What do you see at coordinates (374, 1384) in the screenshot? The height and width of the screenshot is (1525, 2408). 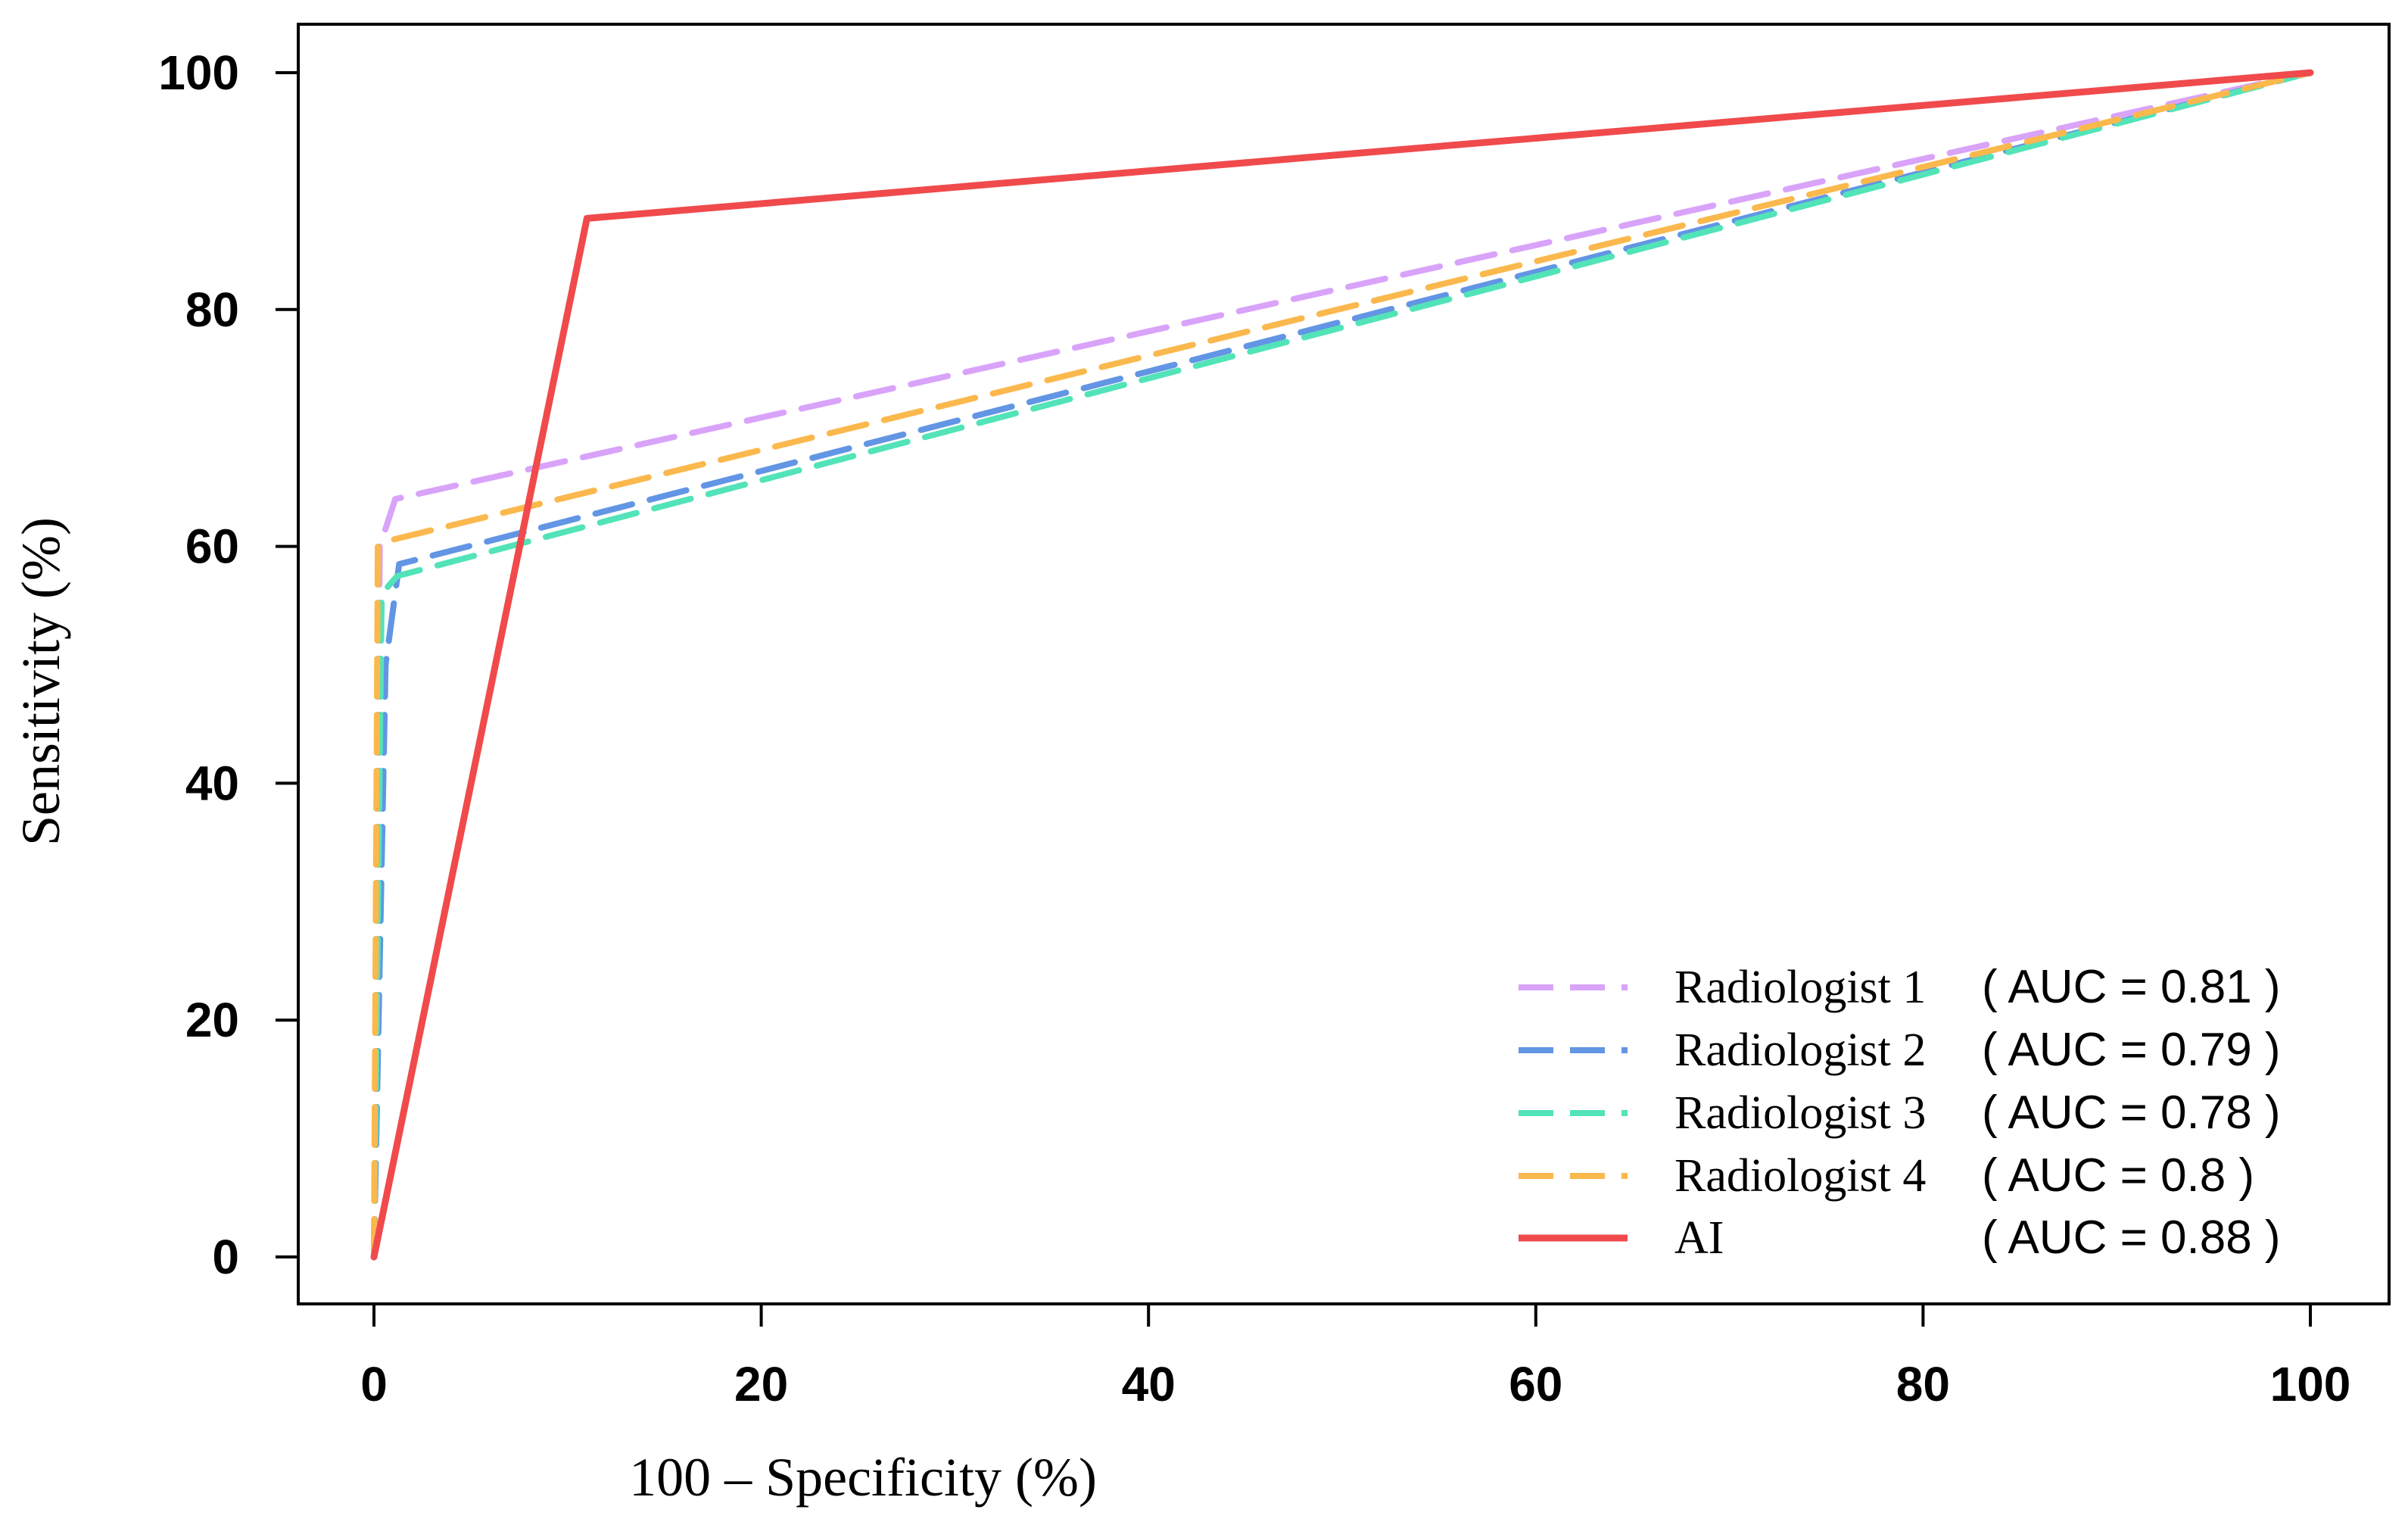 I see `x-tick-label: 0` at bounding box center [374, 1384].